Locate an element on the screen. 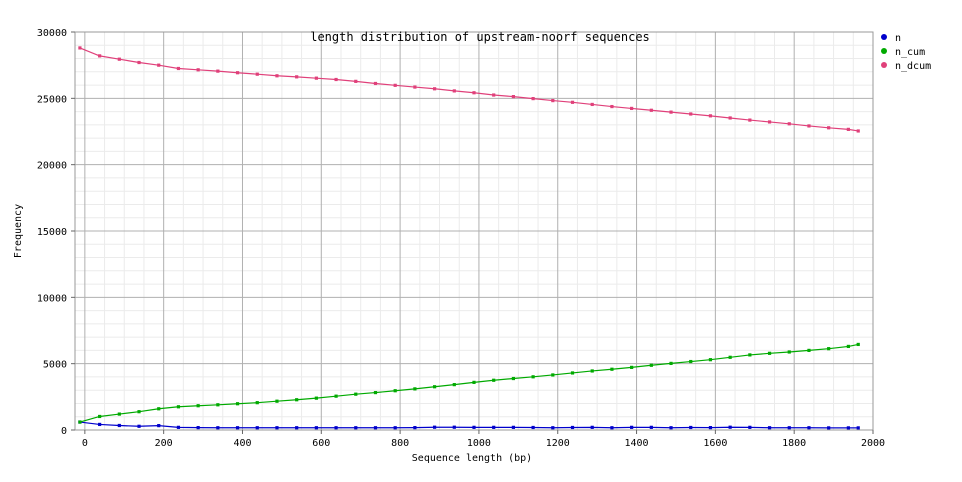  x-tick-label: 1200 is located at coordinates (558, 443).